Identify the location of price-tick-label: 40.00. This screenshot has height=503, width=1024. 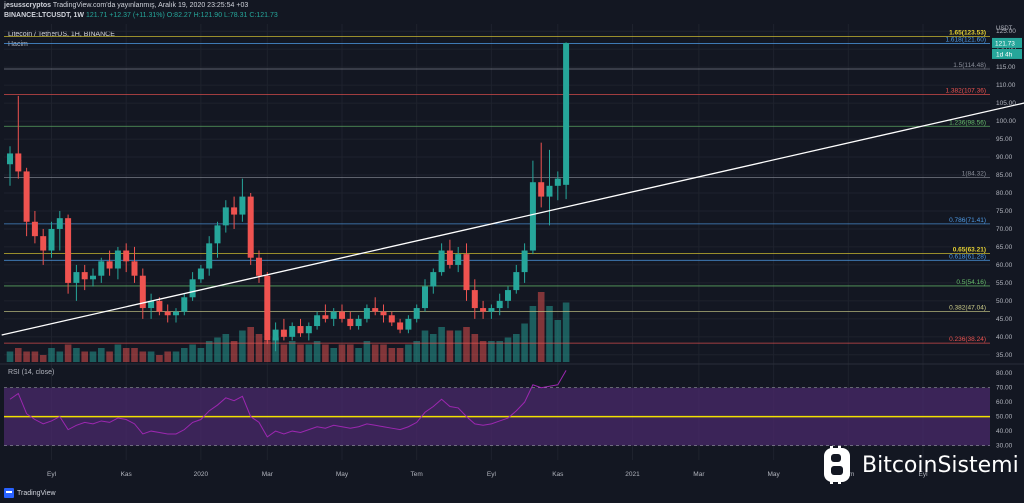
(1004, 337).